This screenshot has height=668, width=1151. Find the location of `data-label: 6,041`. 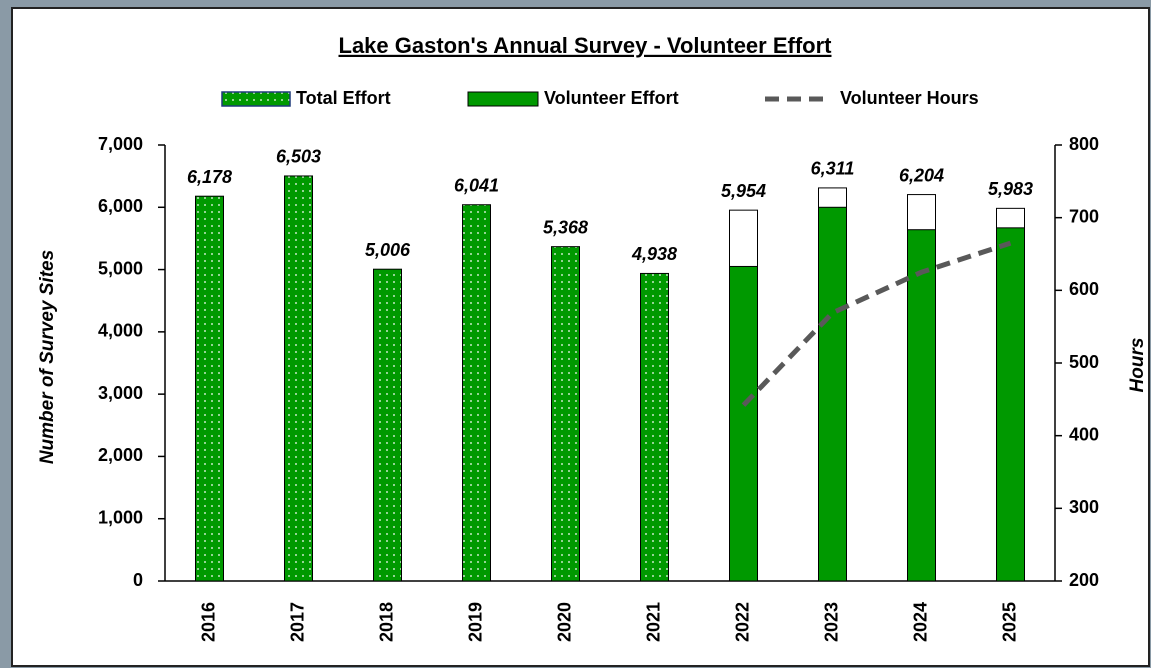

data-label: 6,041 is located at coordinates (476, 185).